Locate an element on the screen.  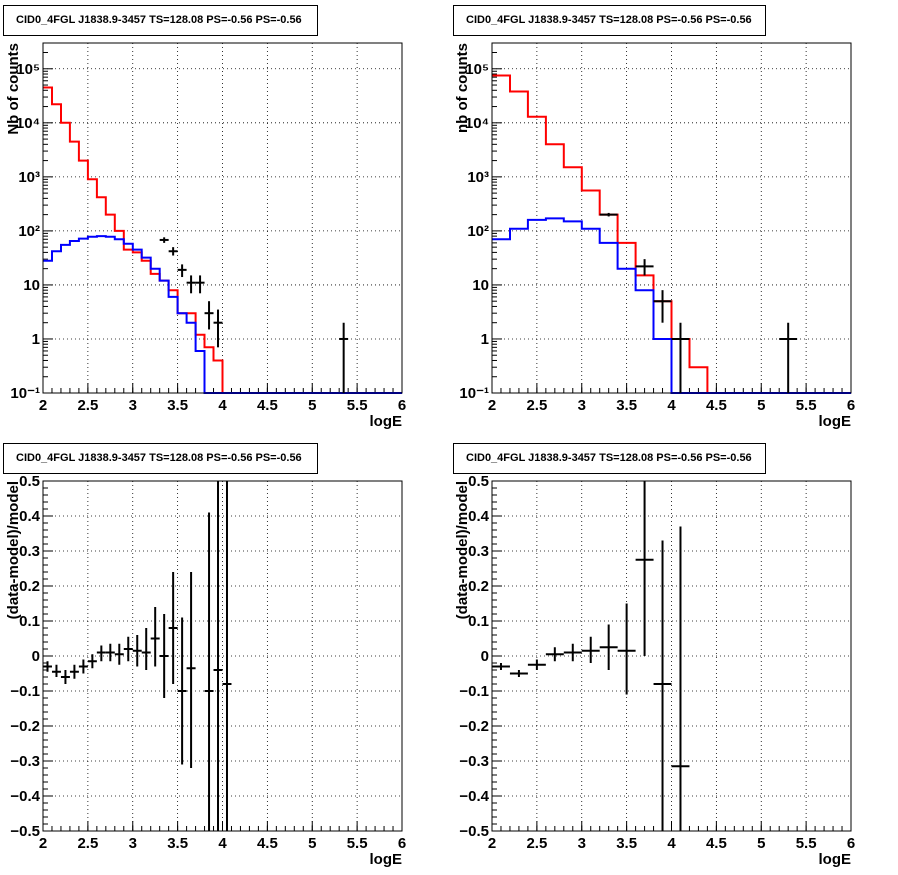
y-axis-label: nb of counts is located at coordinates (462, 88).